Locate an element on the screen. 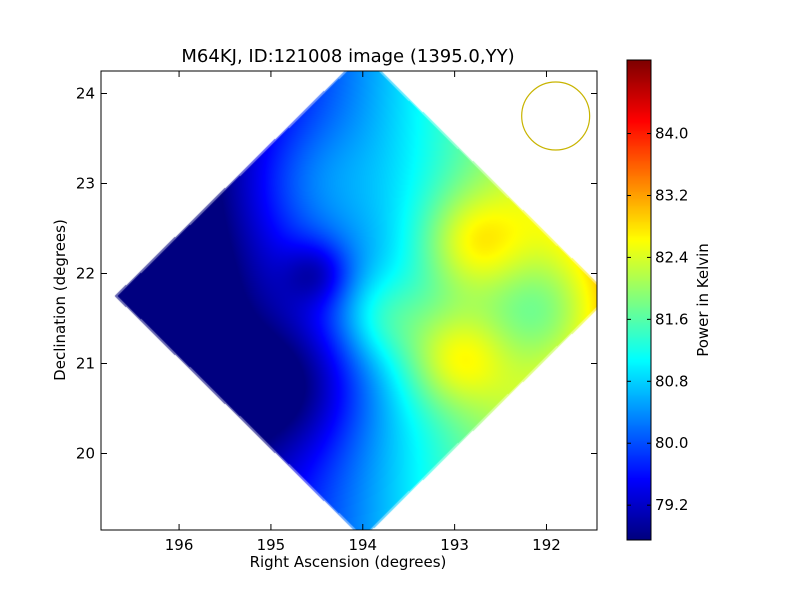  colorbar-tick-label: 79.2 is located at coordinates (671, 505).